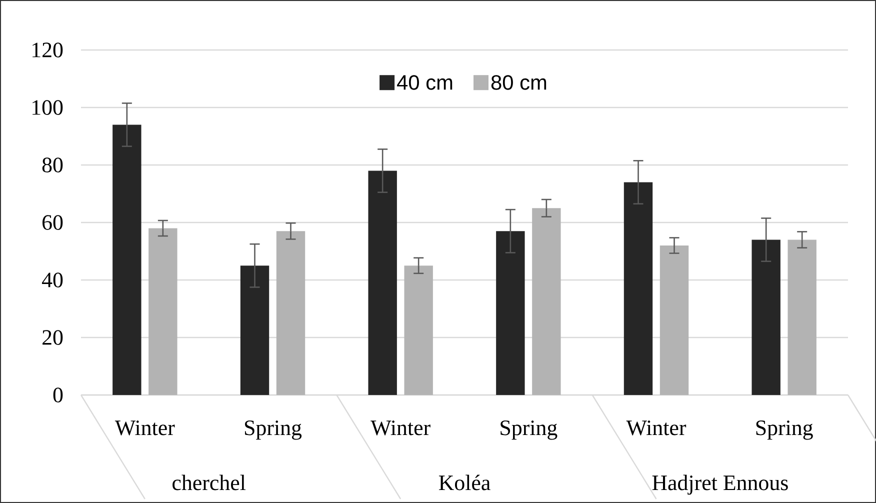 This screenshot has height=503, width=876. What do you see at coordinates (424, 82) in the screenshot?
I see `legend-label: 40 cm` at bounding box center [424, 82].